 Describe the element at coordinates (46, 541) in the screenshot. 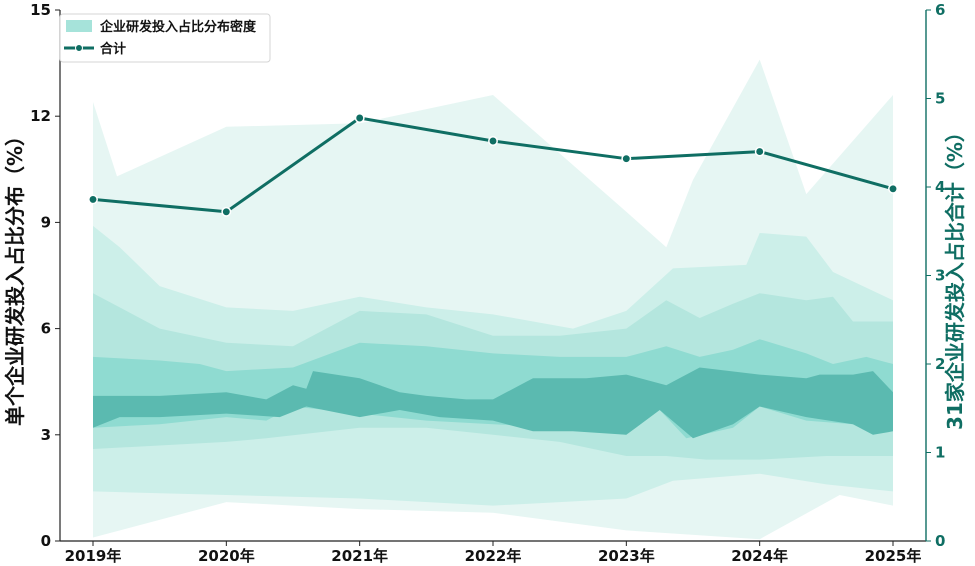

I see `y-left-tick-label: 0` at that location.